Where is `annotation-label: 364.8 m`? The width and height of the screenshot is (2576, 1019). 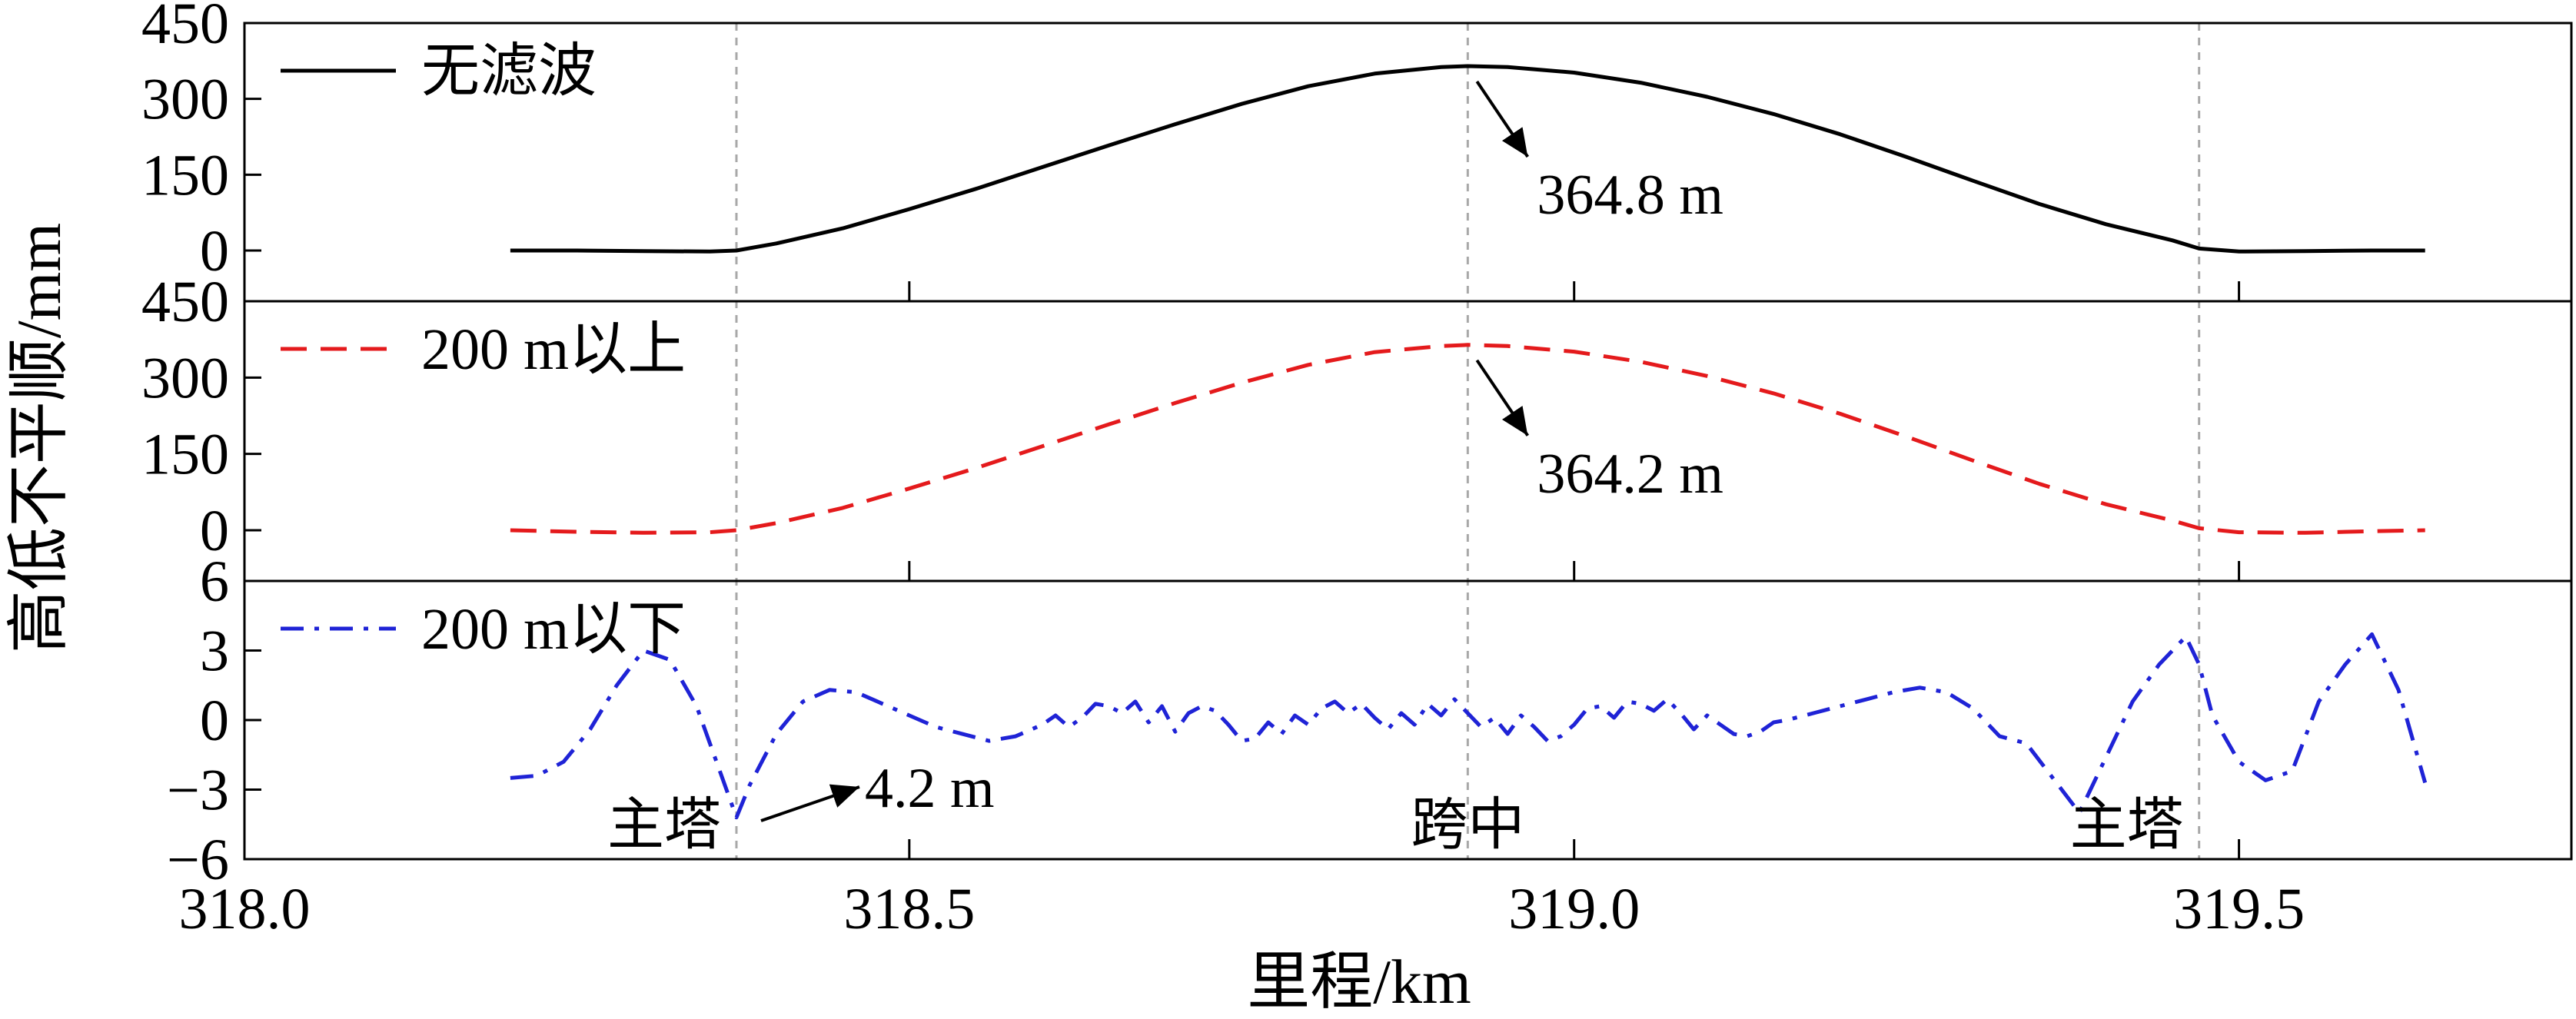
annotation-label: 364.8 m is located at coordinates (1630, 195).